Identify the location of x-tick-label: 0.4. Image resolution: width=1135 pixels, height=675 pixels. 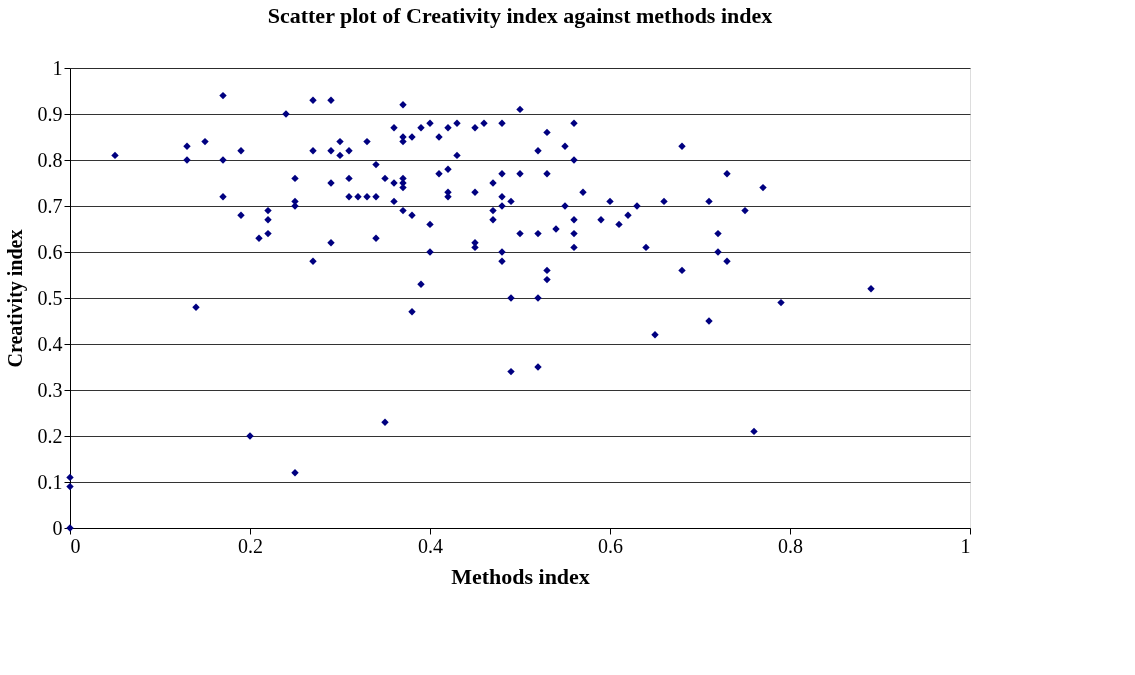
(430, 545).